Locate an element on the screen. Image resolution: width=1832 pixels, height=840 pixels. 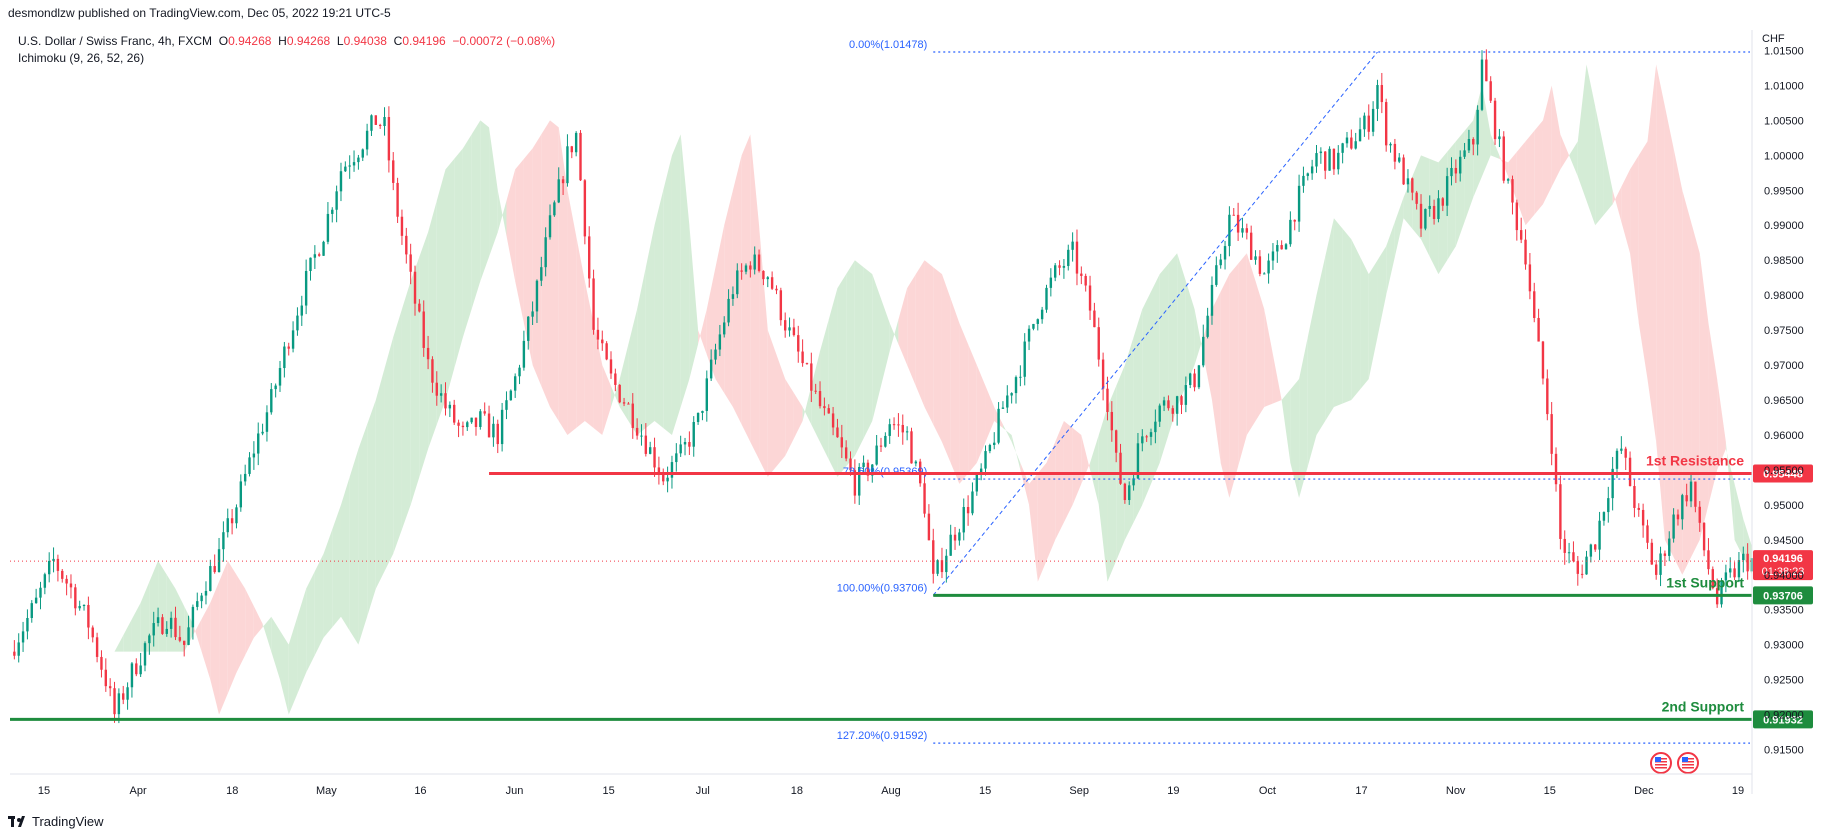
x-tick-label: 18 is located at coordinates (232, 791).